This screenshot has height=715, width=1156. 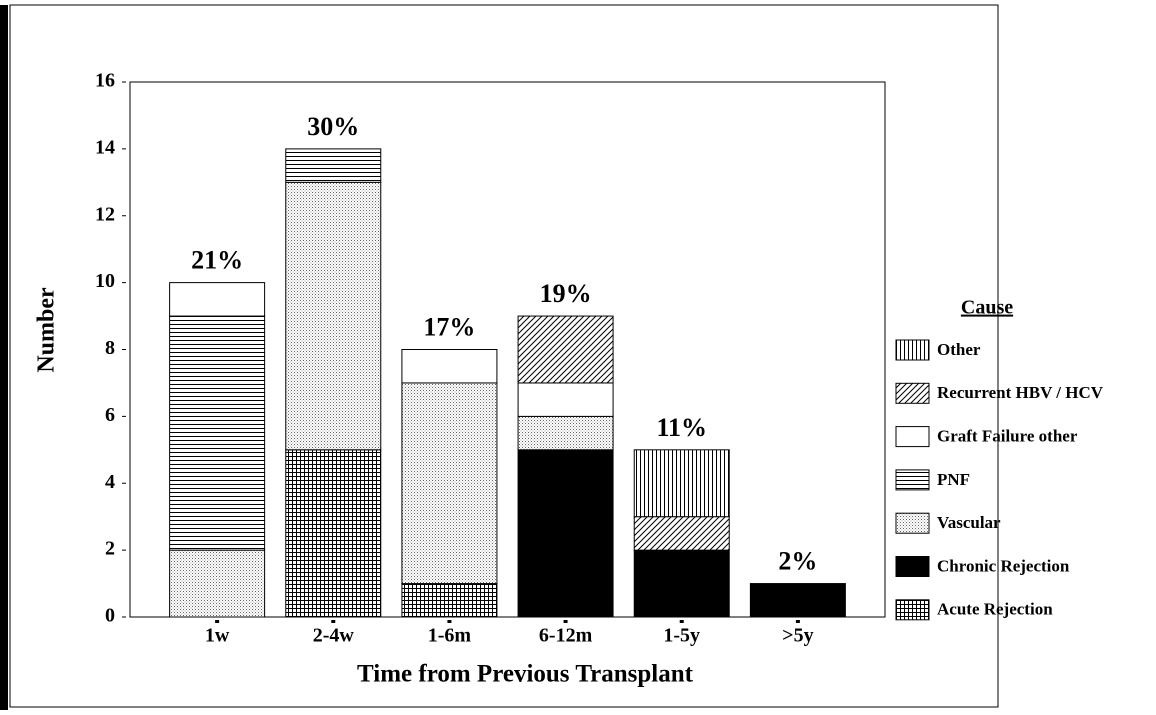 I want to click on legend-title: Cause, so click(x=987, y=308).